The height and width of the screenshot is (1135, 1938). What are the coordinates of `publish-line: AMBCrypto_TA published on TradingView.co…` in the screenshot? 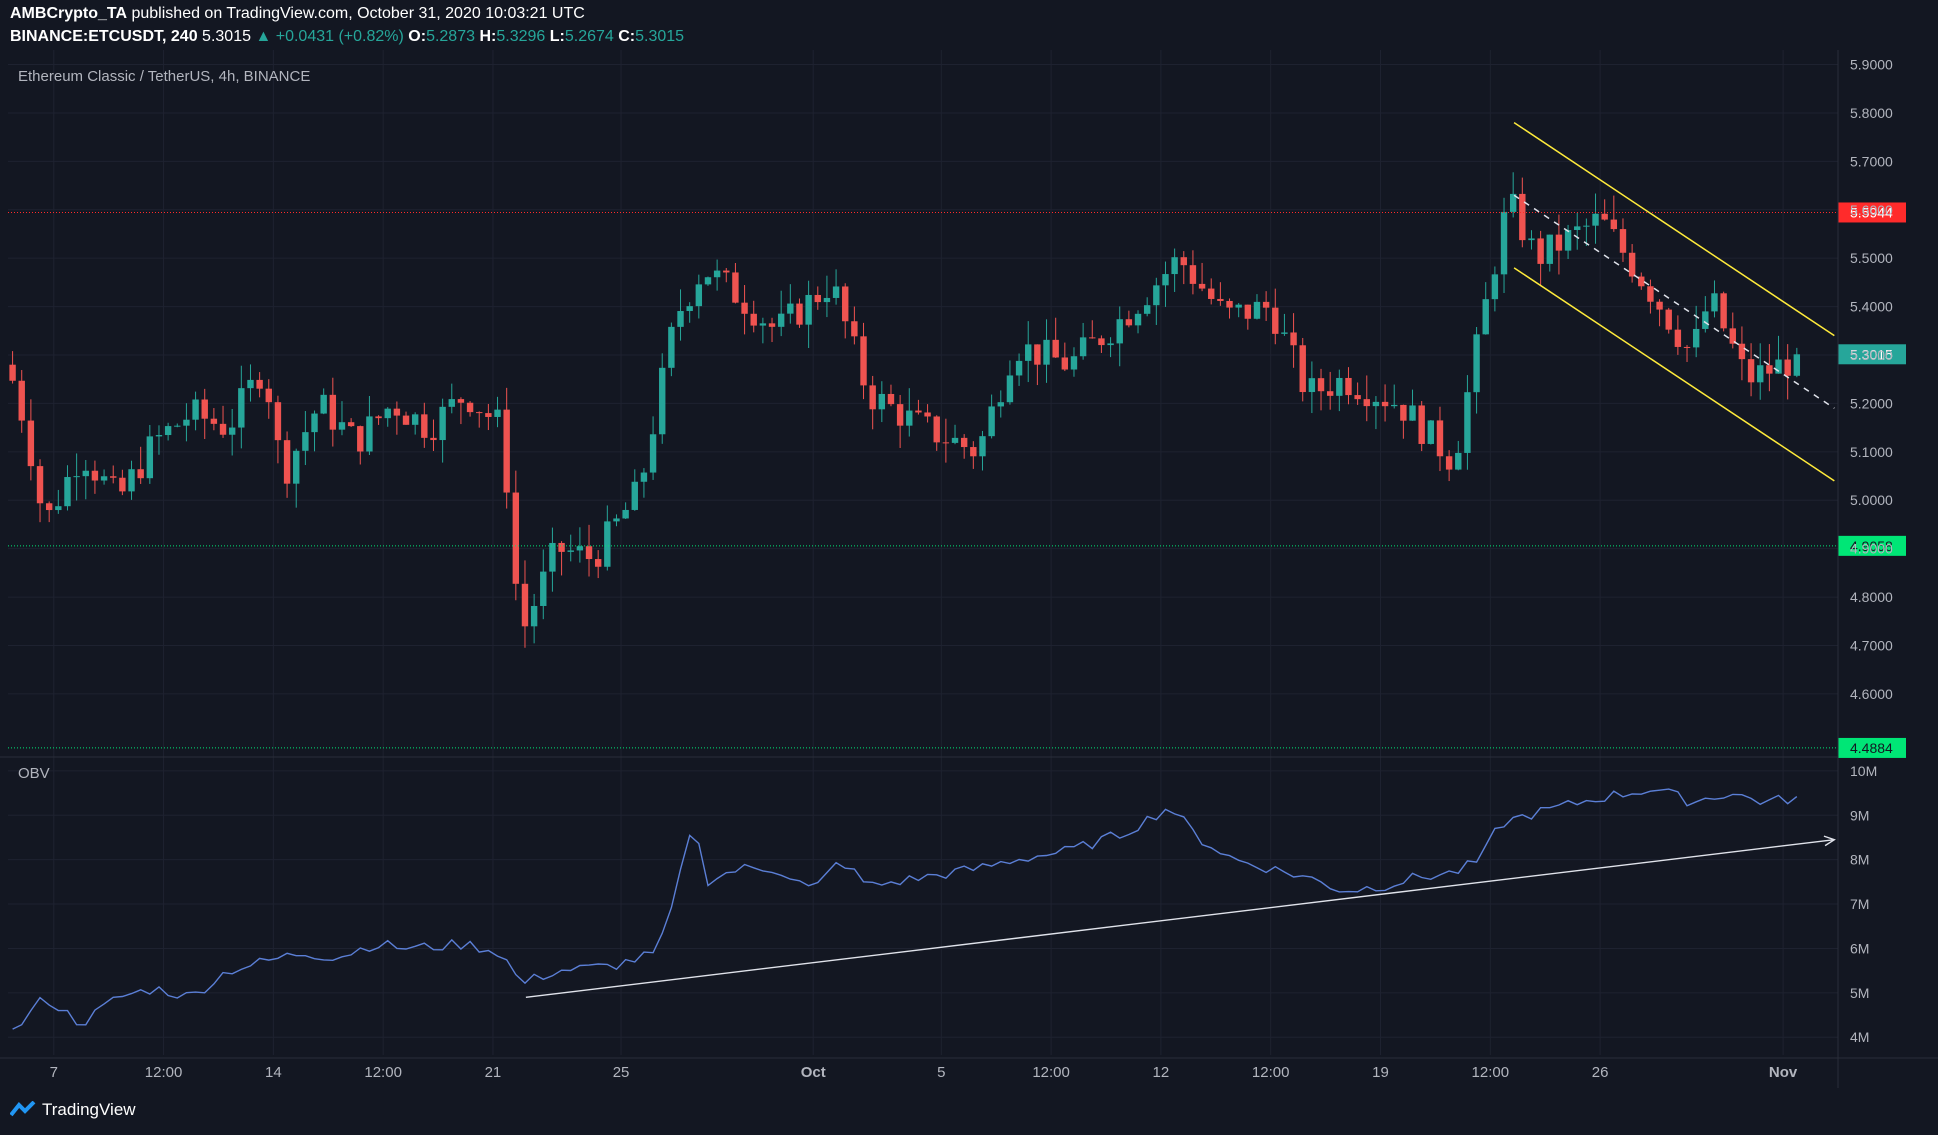 It's located at (297, 14).